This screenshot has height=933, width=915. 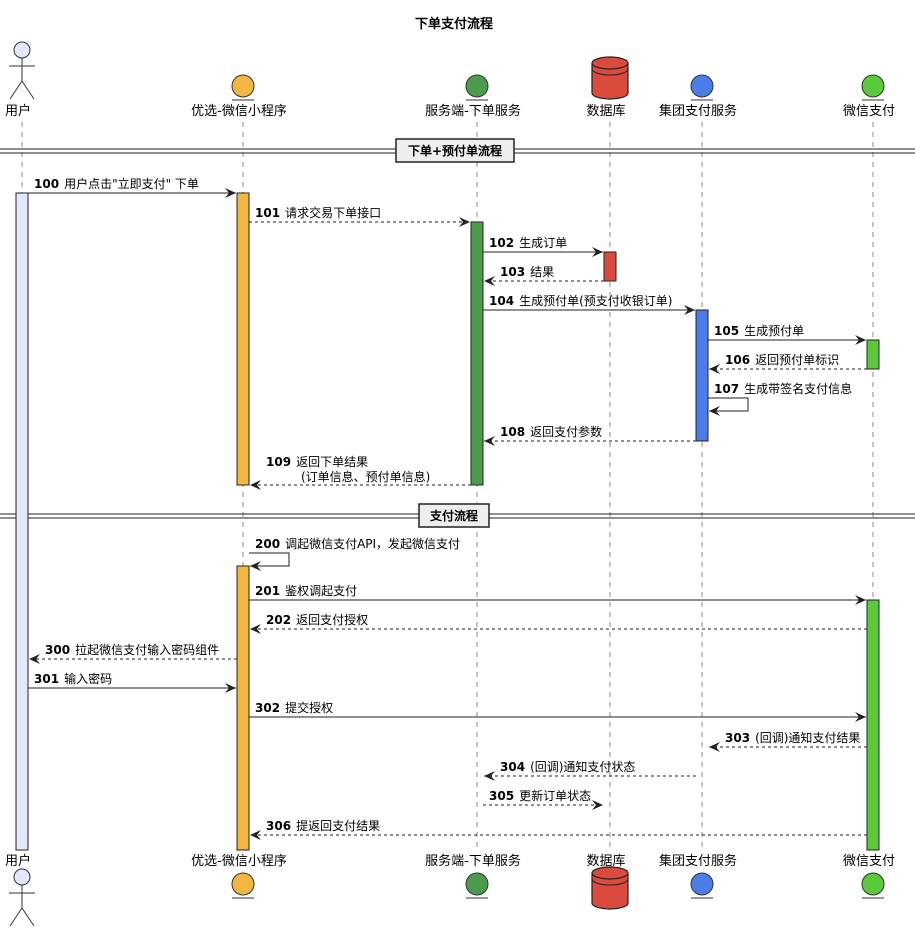 I want to click on message-number: 305, so click(x=501, y=796).